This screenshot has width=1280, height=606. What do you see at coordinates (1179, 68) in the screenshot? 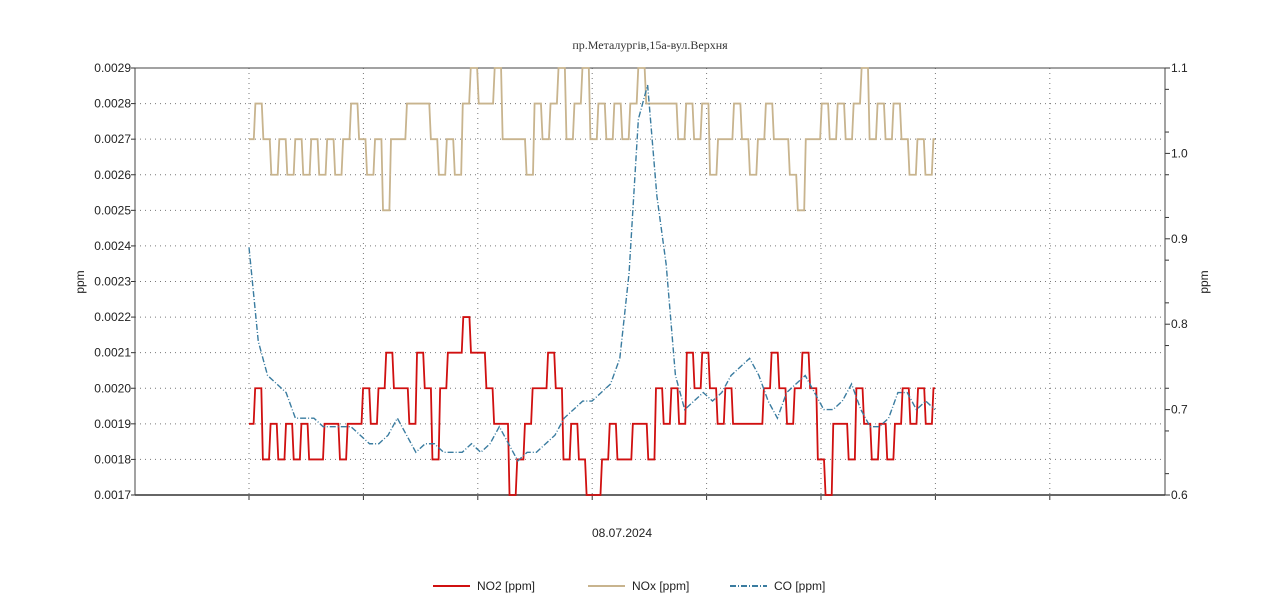
I see `y2-tick-label: 1.1` at bounding box center [1179, 68].